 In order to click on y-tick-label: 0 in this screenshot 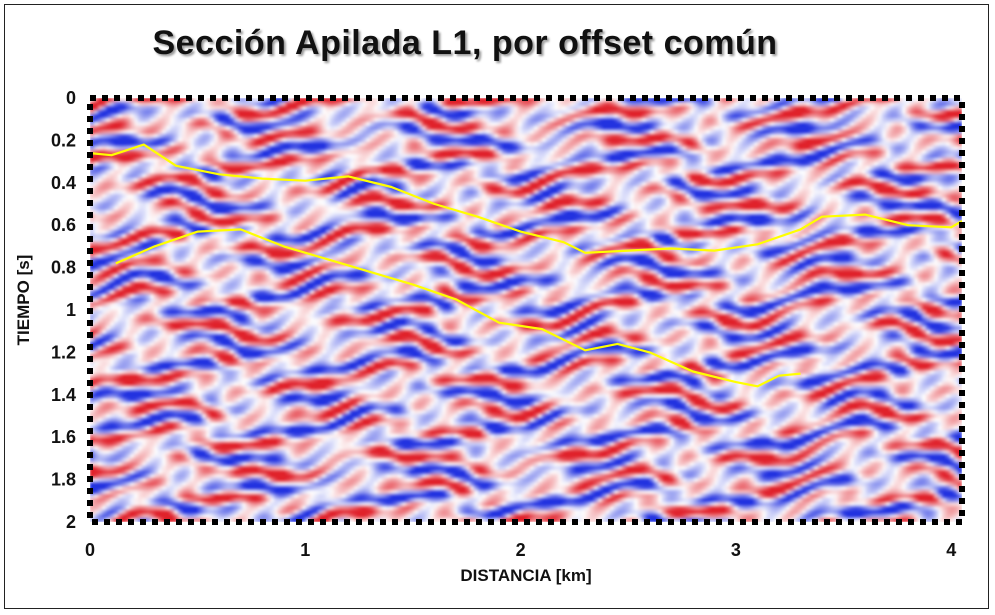, I will do `click(71, 98)`.